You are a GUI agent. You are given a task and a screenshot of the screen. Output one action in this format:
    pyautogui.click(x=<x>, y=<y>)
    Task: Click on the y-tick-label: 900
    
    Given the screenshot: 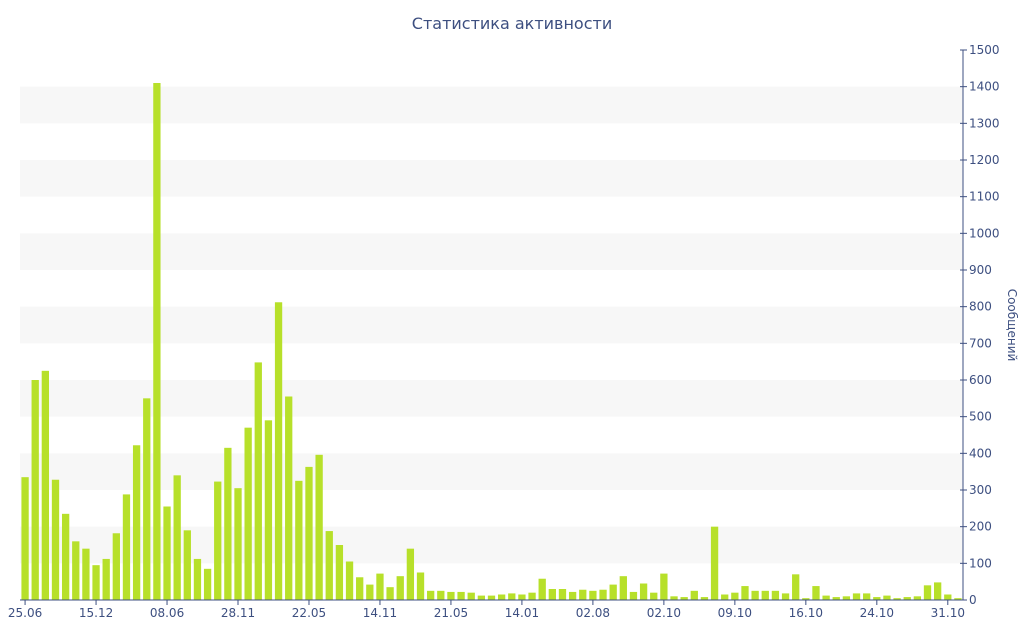 What is the action you would take?
    pyautogui.click(x=980, y=270)
    